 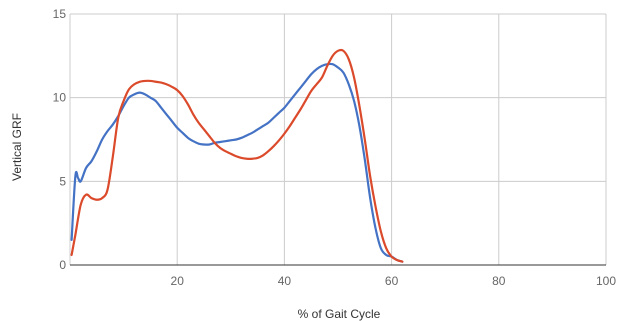 What do you see at coordinates (499, 281) in the screenshot?
I see `x-tick-label: 80` at bounding box center [499, 281].